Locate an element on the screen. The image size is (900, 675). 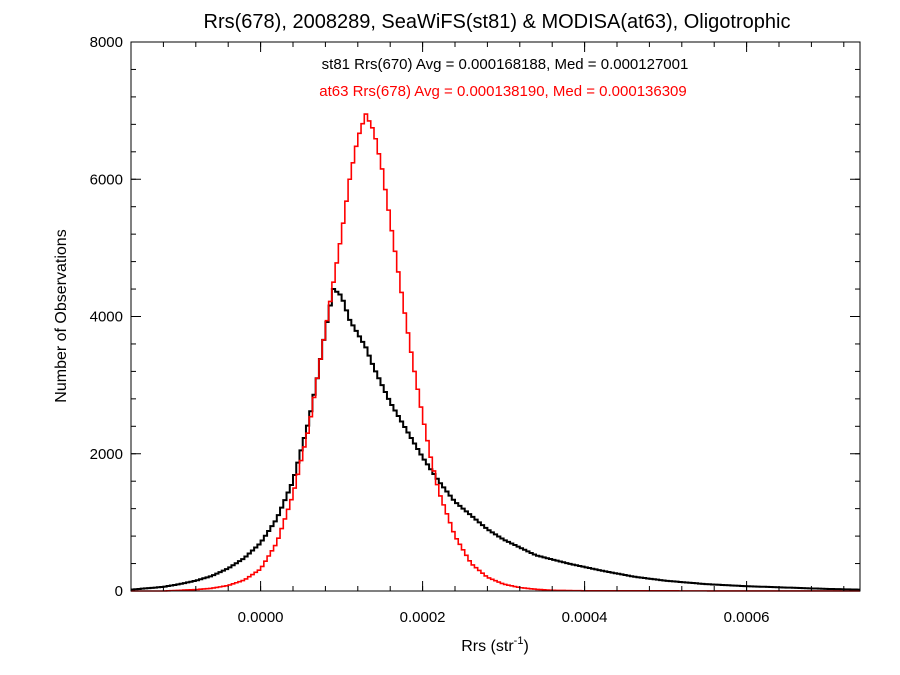
y-tick-label: 6000 is located at coordinates (106, 179).